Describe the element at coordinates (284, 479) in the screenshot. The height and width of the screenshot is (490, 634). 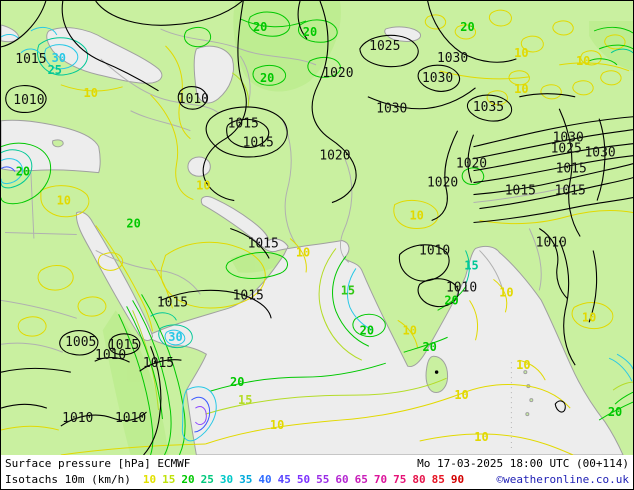
I see `scale-value: 45` at that location.